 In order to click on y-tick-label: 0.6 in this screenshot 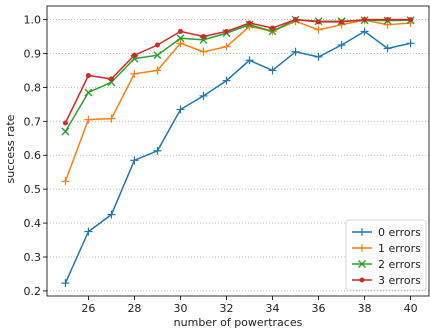, I will do `click(33, 155)`.